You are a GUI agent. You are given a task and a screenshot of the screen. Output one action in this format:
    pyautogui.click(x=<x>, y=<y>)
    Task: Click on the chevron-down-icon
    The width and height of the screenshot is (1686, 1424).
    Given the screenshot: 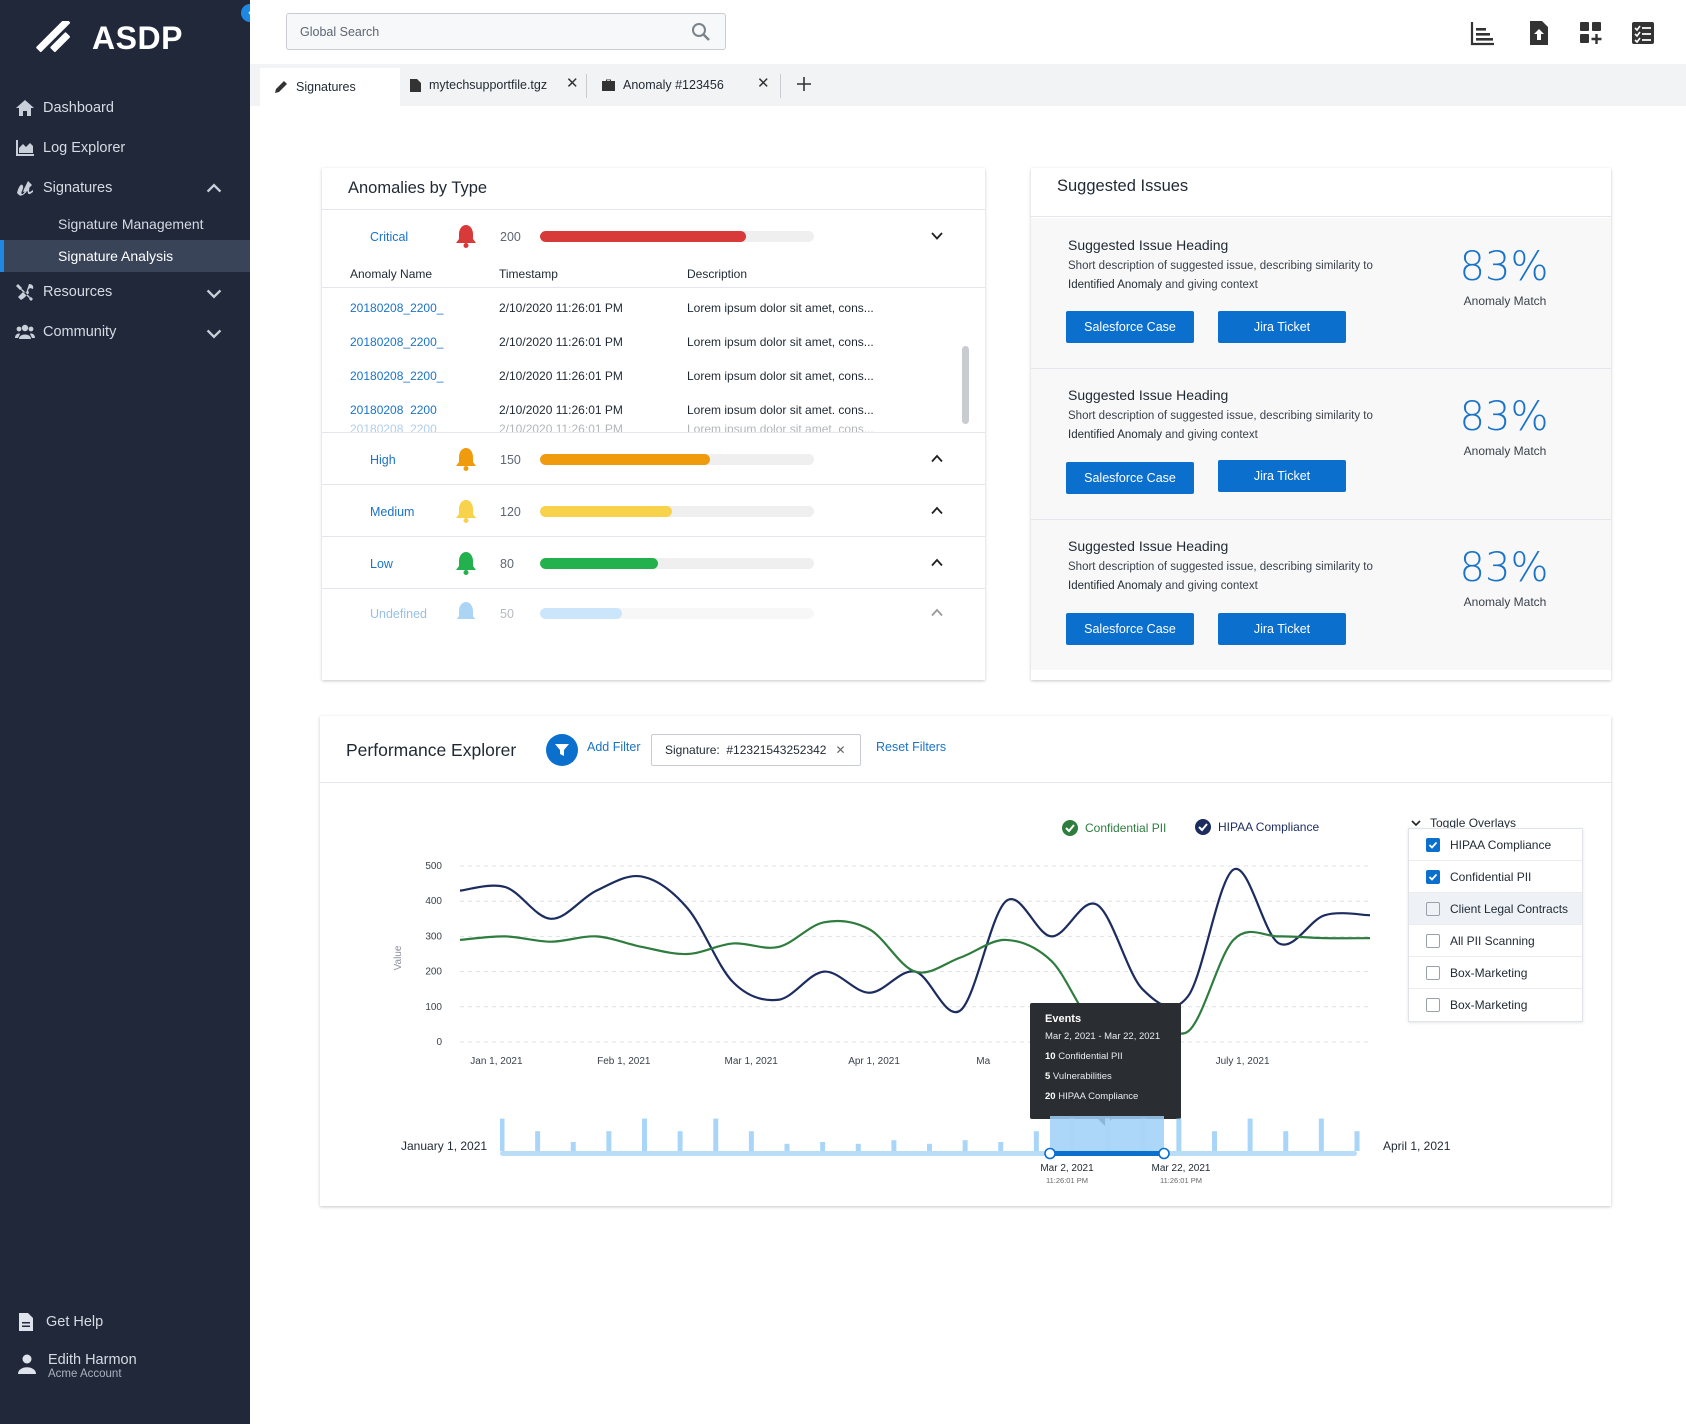 What is the action you would take?
    pyautogui.click(x=937, y=236)
    